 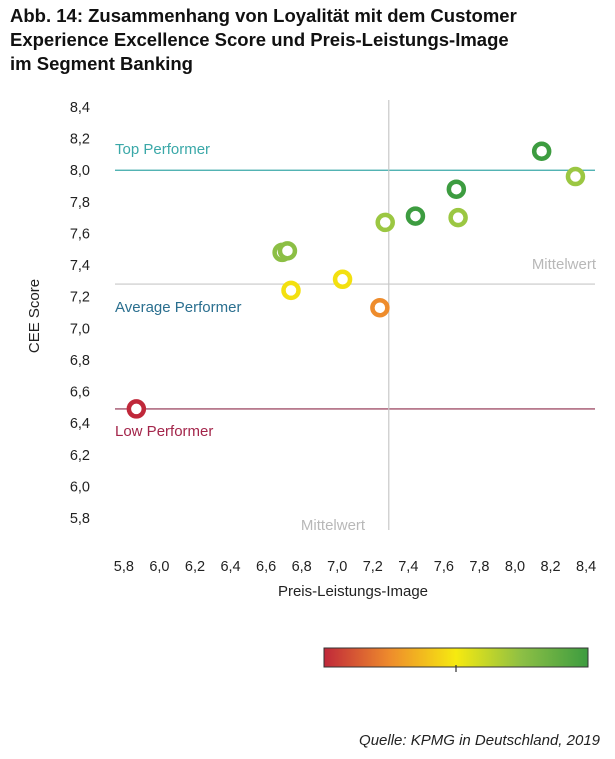 What do you see at coordinates (80, 329) in the screenshot?
I see `y-tick-label: 7,0` at bounding box center [80, 329].